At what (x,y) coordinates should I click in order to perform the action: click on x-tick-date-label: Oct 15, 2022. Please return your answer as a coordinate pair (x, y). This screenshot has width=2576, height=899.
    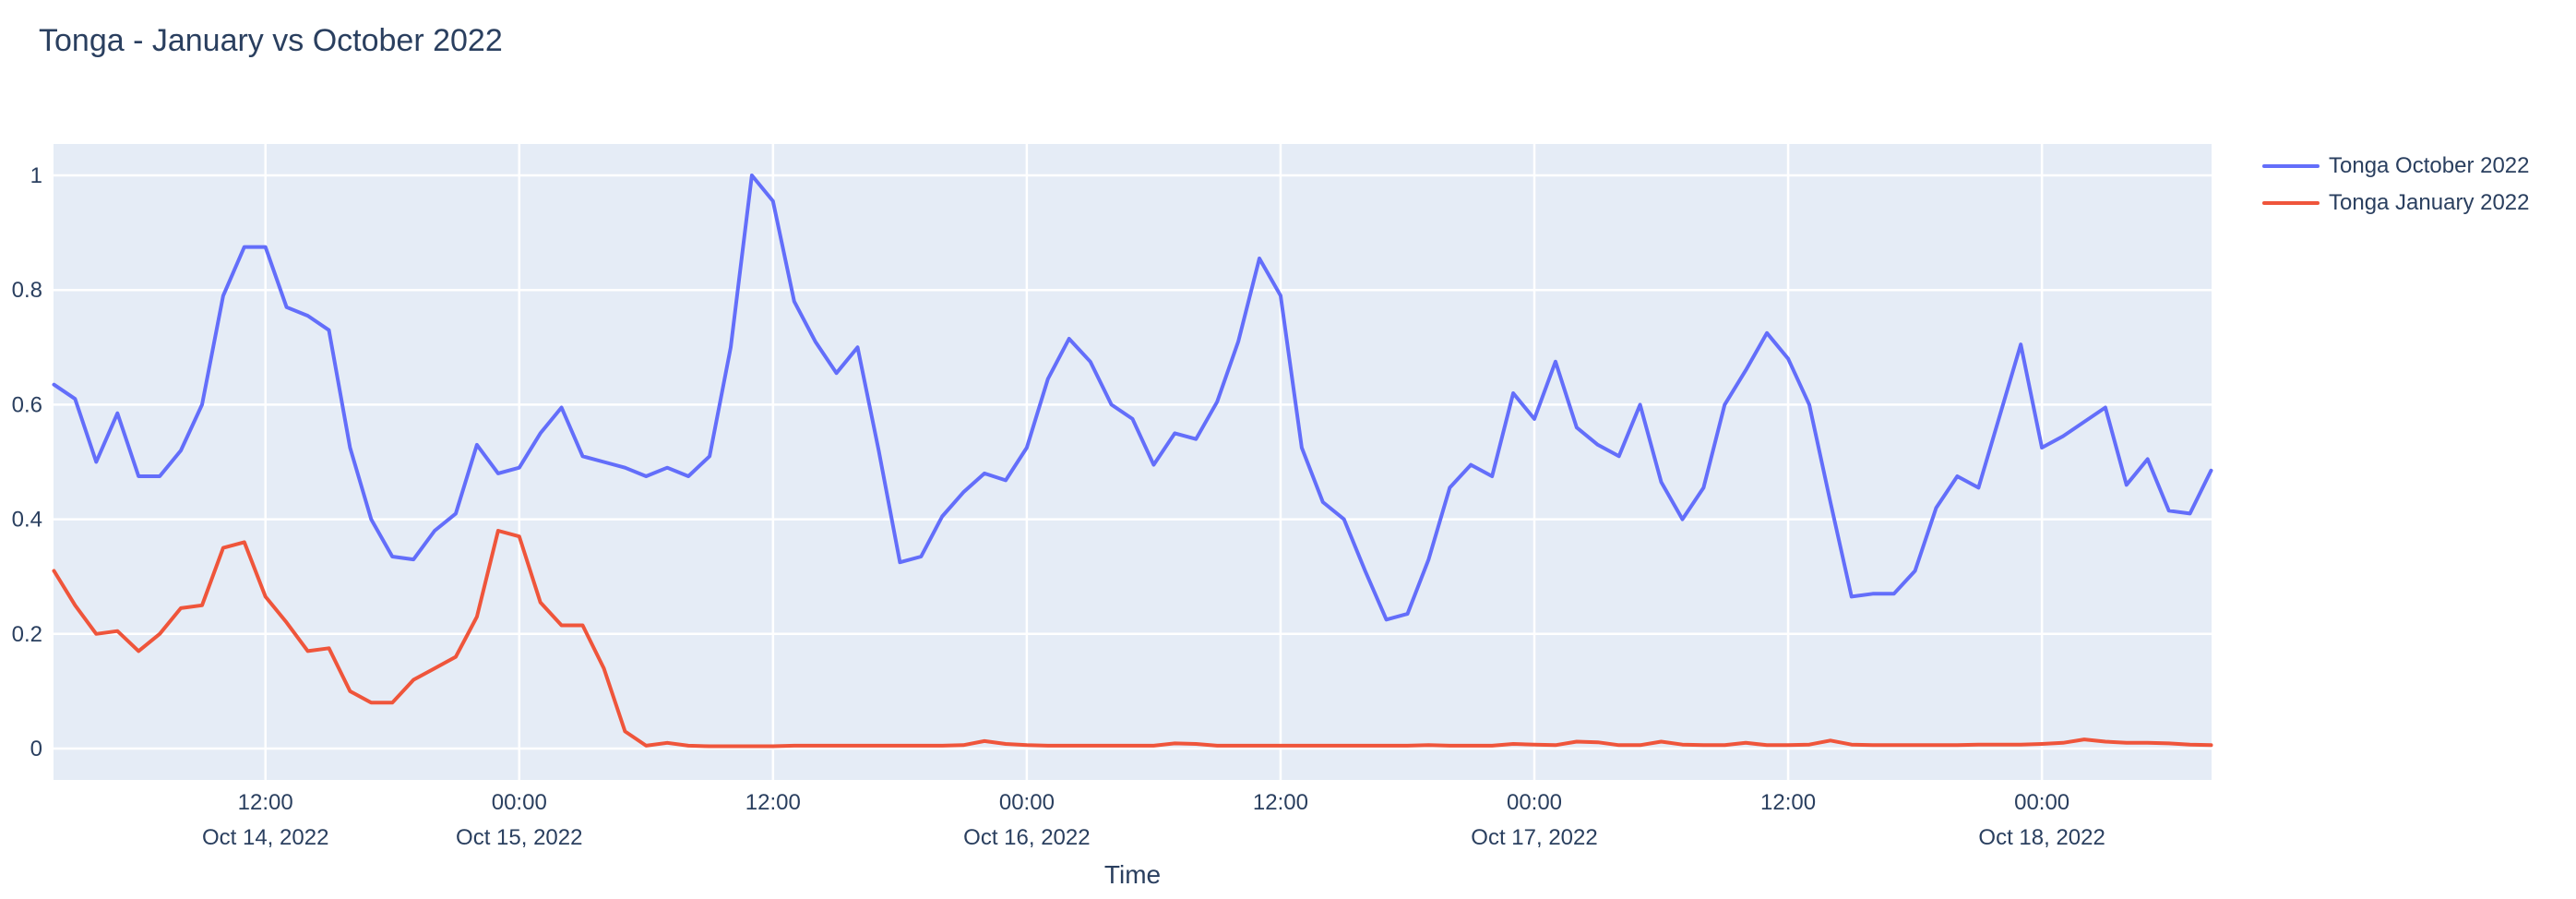
    Looking at the image, I should click on (519, 838).